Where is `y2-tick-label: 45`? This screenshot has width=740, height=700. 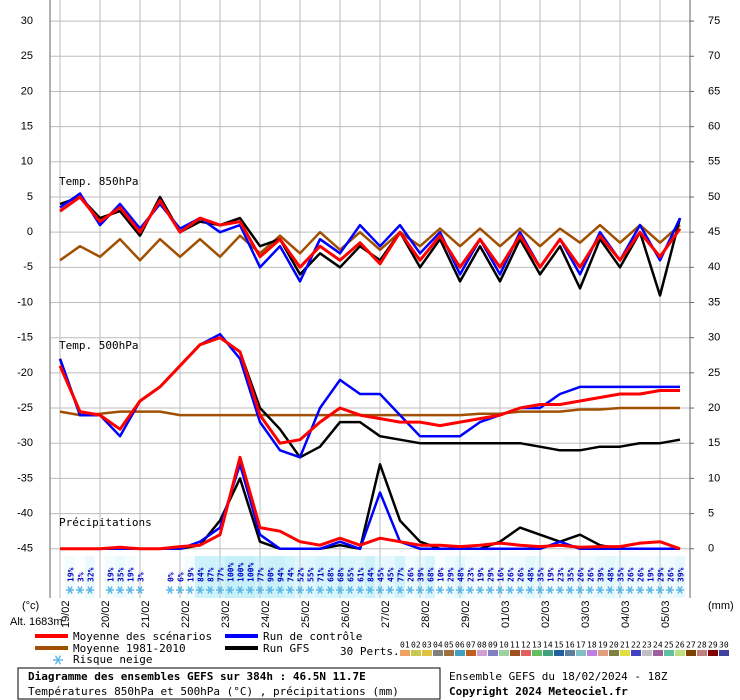 y2-tick-label: 45 is located at coordinates (714, 232).